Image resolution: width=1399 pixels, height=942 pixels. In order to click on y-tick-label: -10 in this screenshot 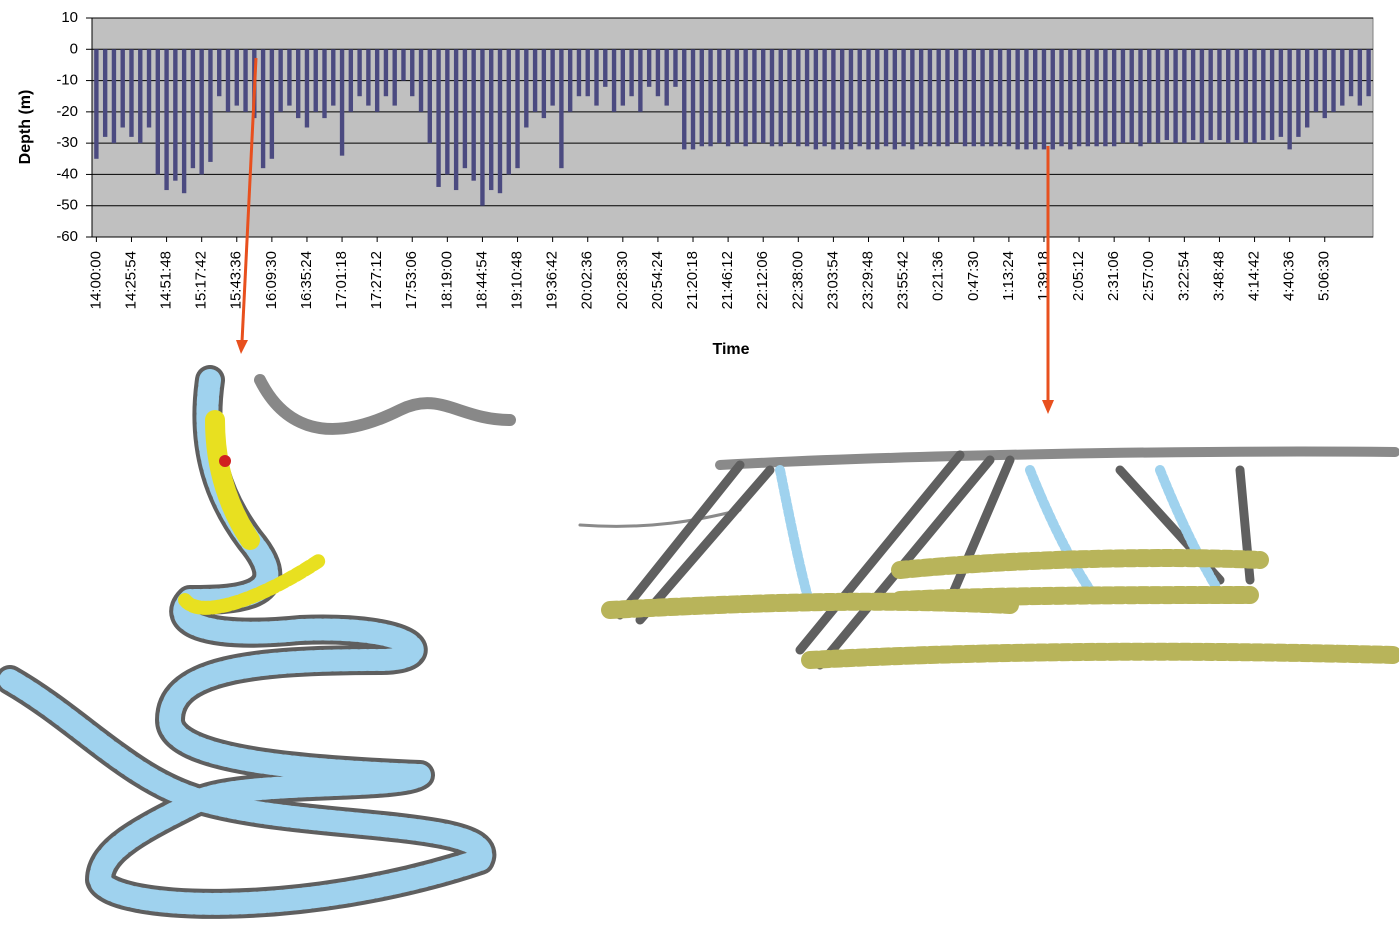, I will do `click(67, 80)`.